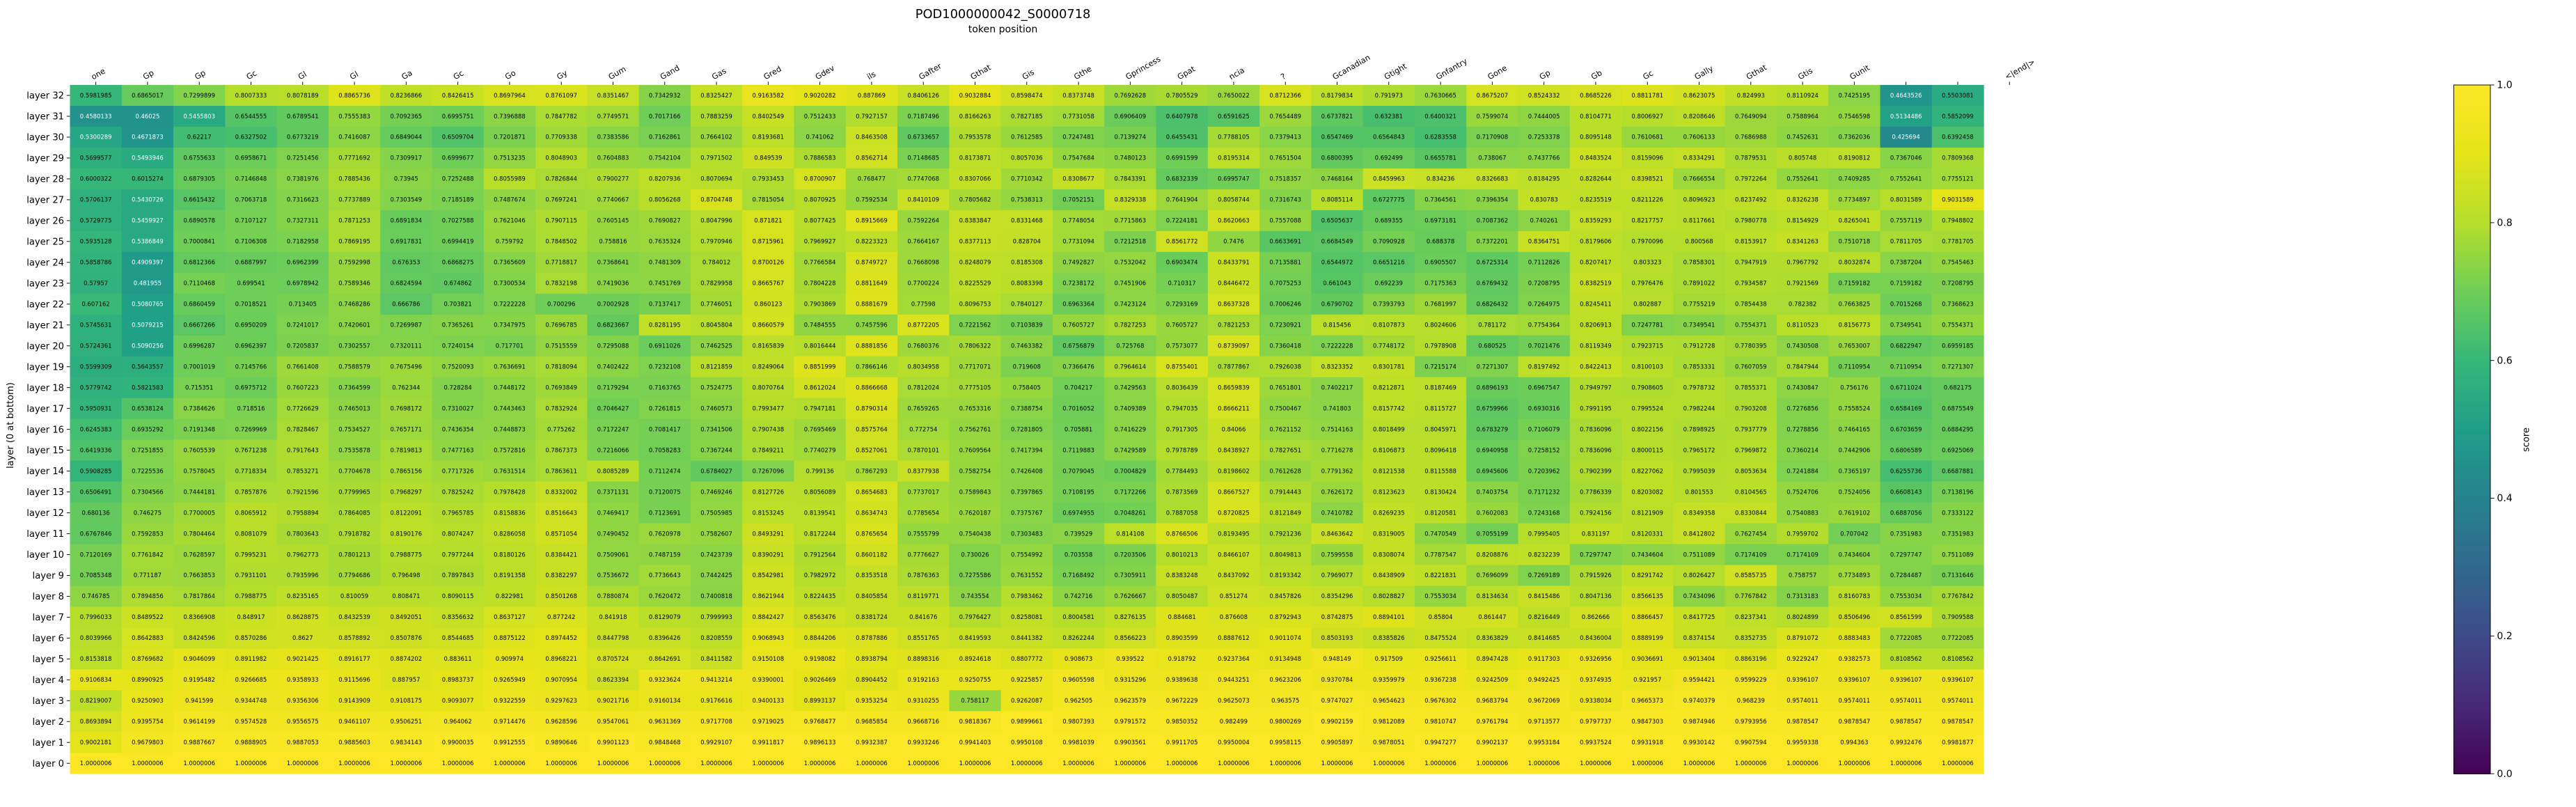 The height and width of the screenshot is (807, 2576). What do you see at coordinates (407, 700) in the screenshot?
I see `cell-value-label: 0.9108175` at bounding box center [407, 700].